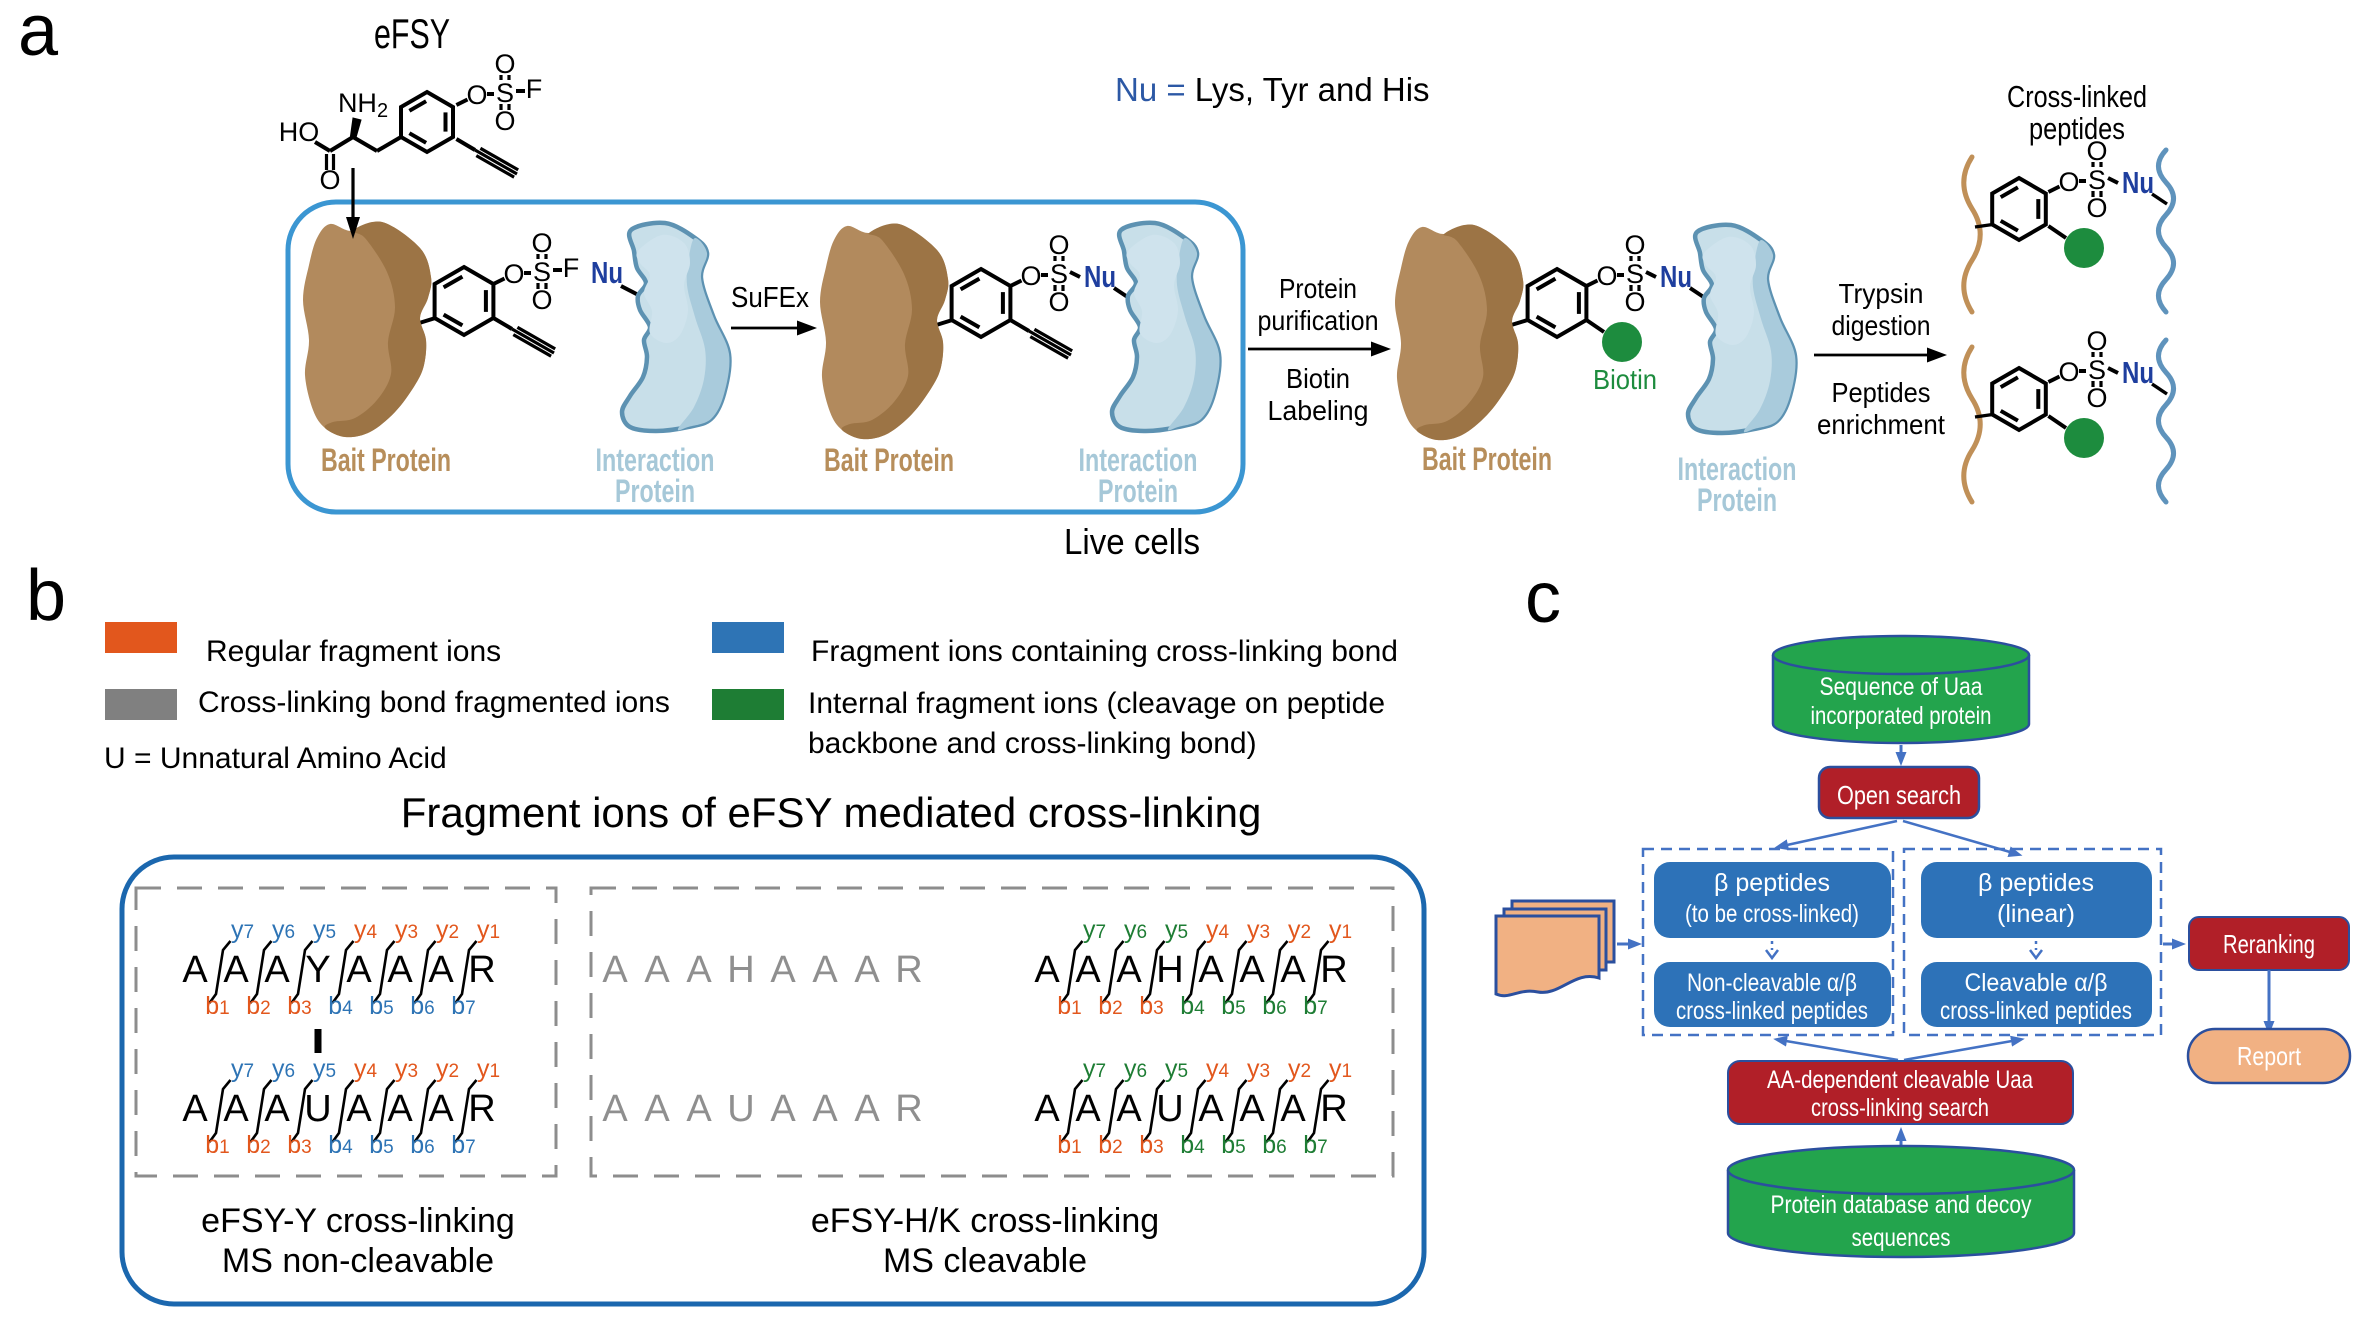 The image size is (2366, 1317). What do you see at coordinates (434, 702) in the screenshot?
I see `svg-text:Cross-linking bond fragmented: Cross-linking bond fragmented ions` at bounding box center [434, 702].